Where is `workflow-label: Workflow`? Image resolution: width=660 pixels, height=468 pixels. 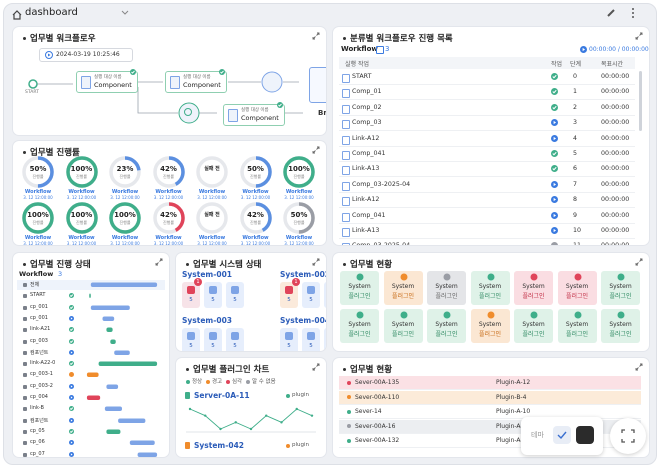 workflow-label: Workflow is located at coordinates (359, 49).